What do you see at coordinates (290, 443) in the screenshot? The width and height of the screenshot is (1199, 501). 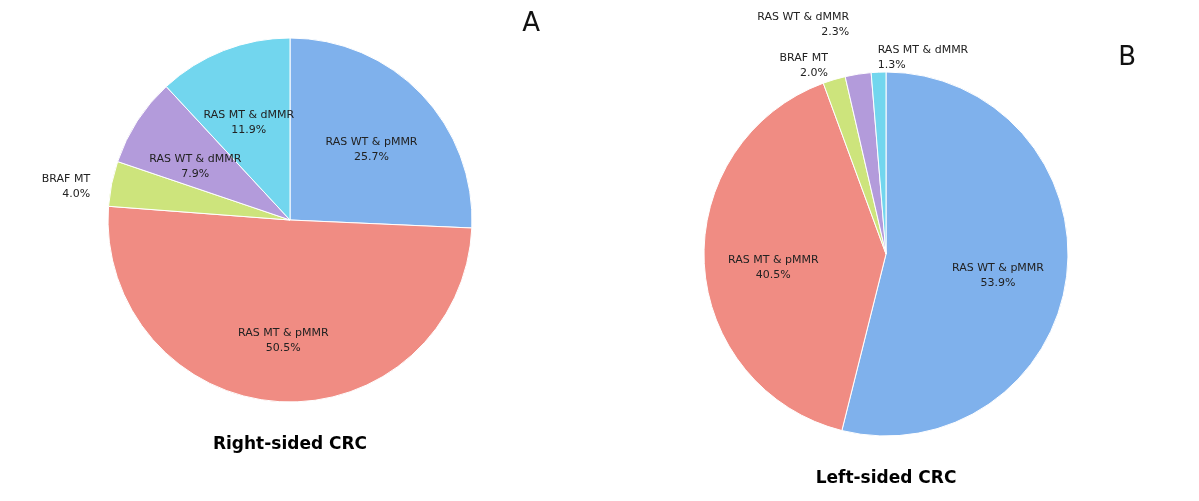 I see `text: Right-sided CRC` at bounding box center [290, 443].